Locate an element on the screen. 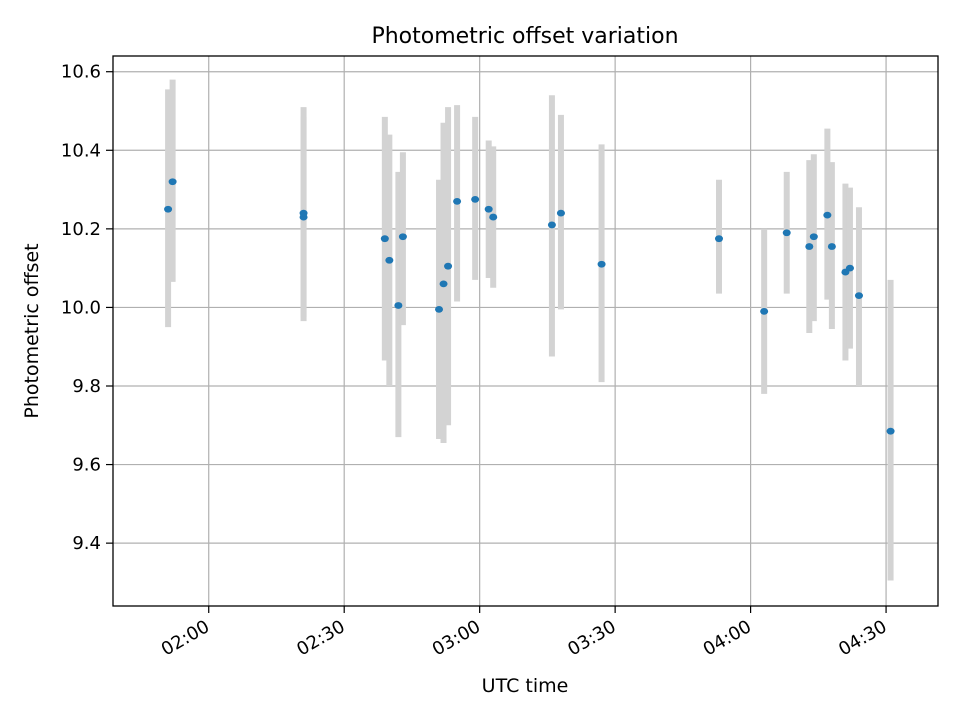 This screenshot has height=720, width=960. y-tick-label: 9.6 is located at coordinates (86, 465).